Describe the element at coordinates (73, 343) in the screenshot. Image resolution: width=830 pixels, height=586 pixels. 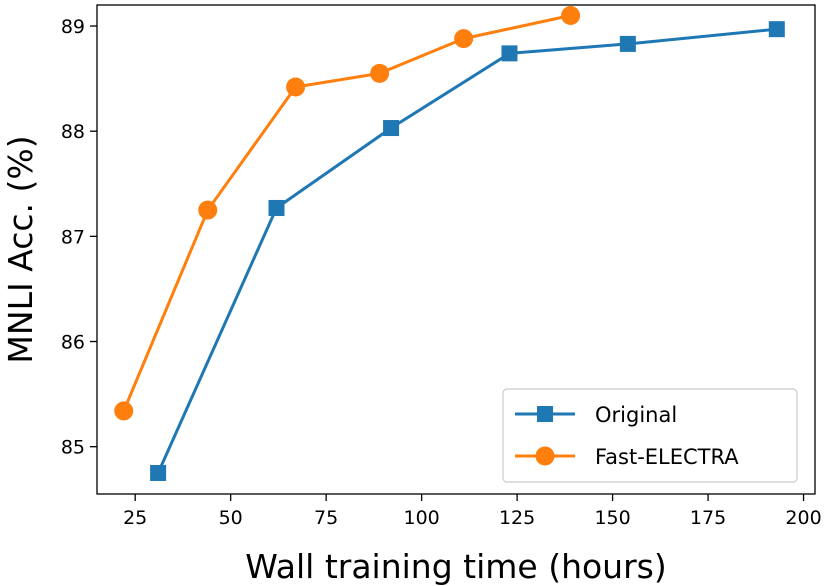
I see `y-tick-label: 86` at that location.